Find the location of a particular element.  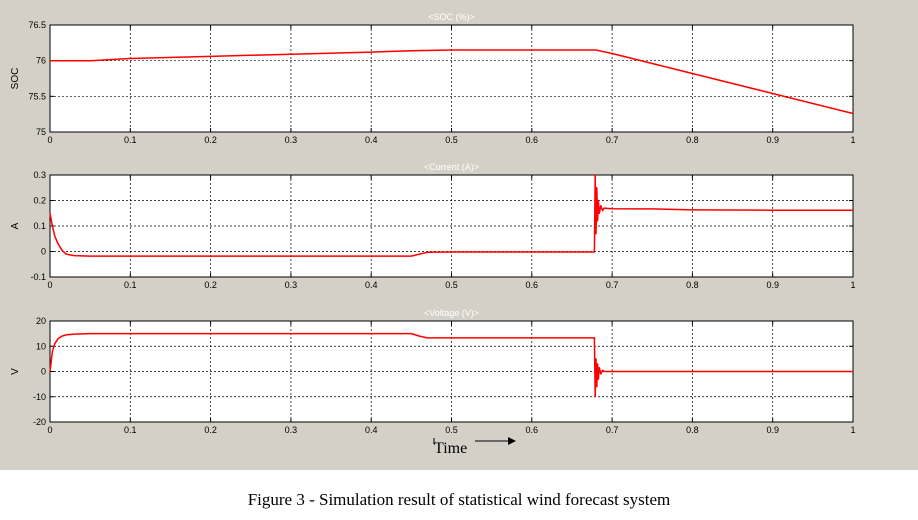

y-tick-label: 0.3 is located at coordinates (39, 175).